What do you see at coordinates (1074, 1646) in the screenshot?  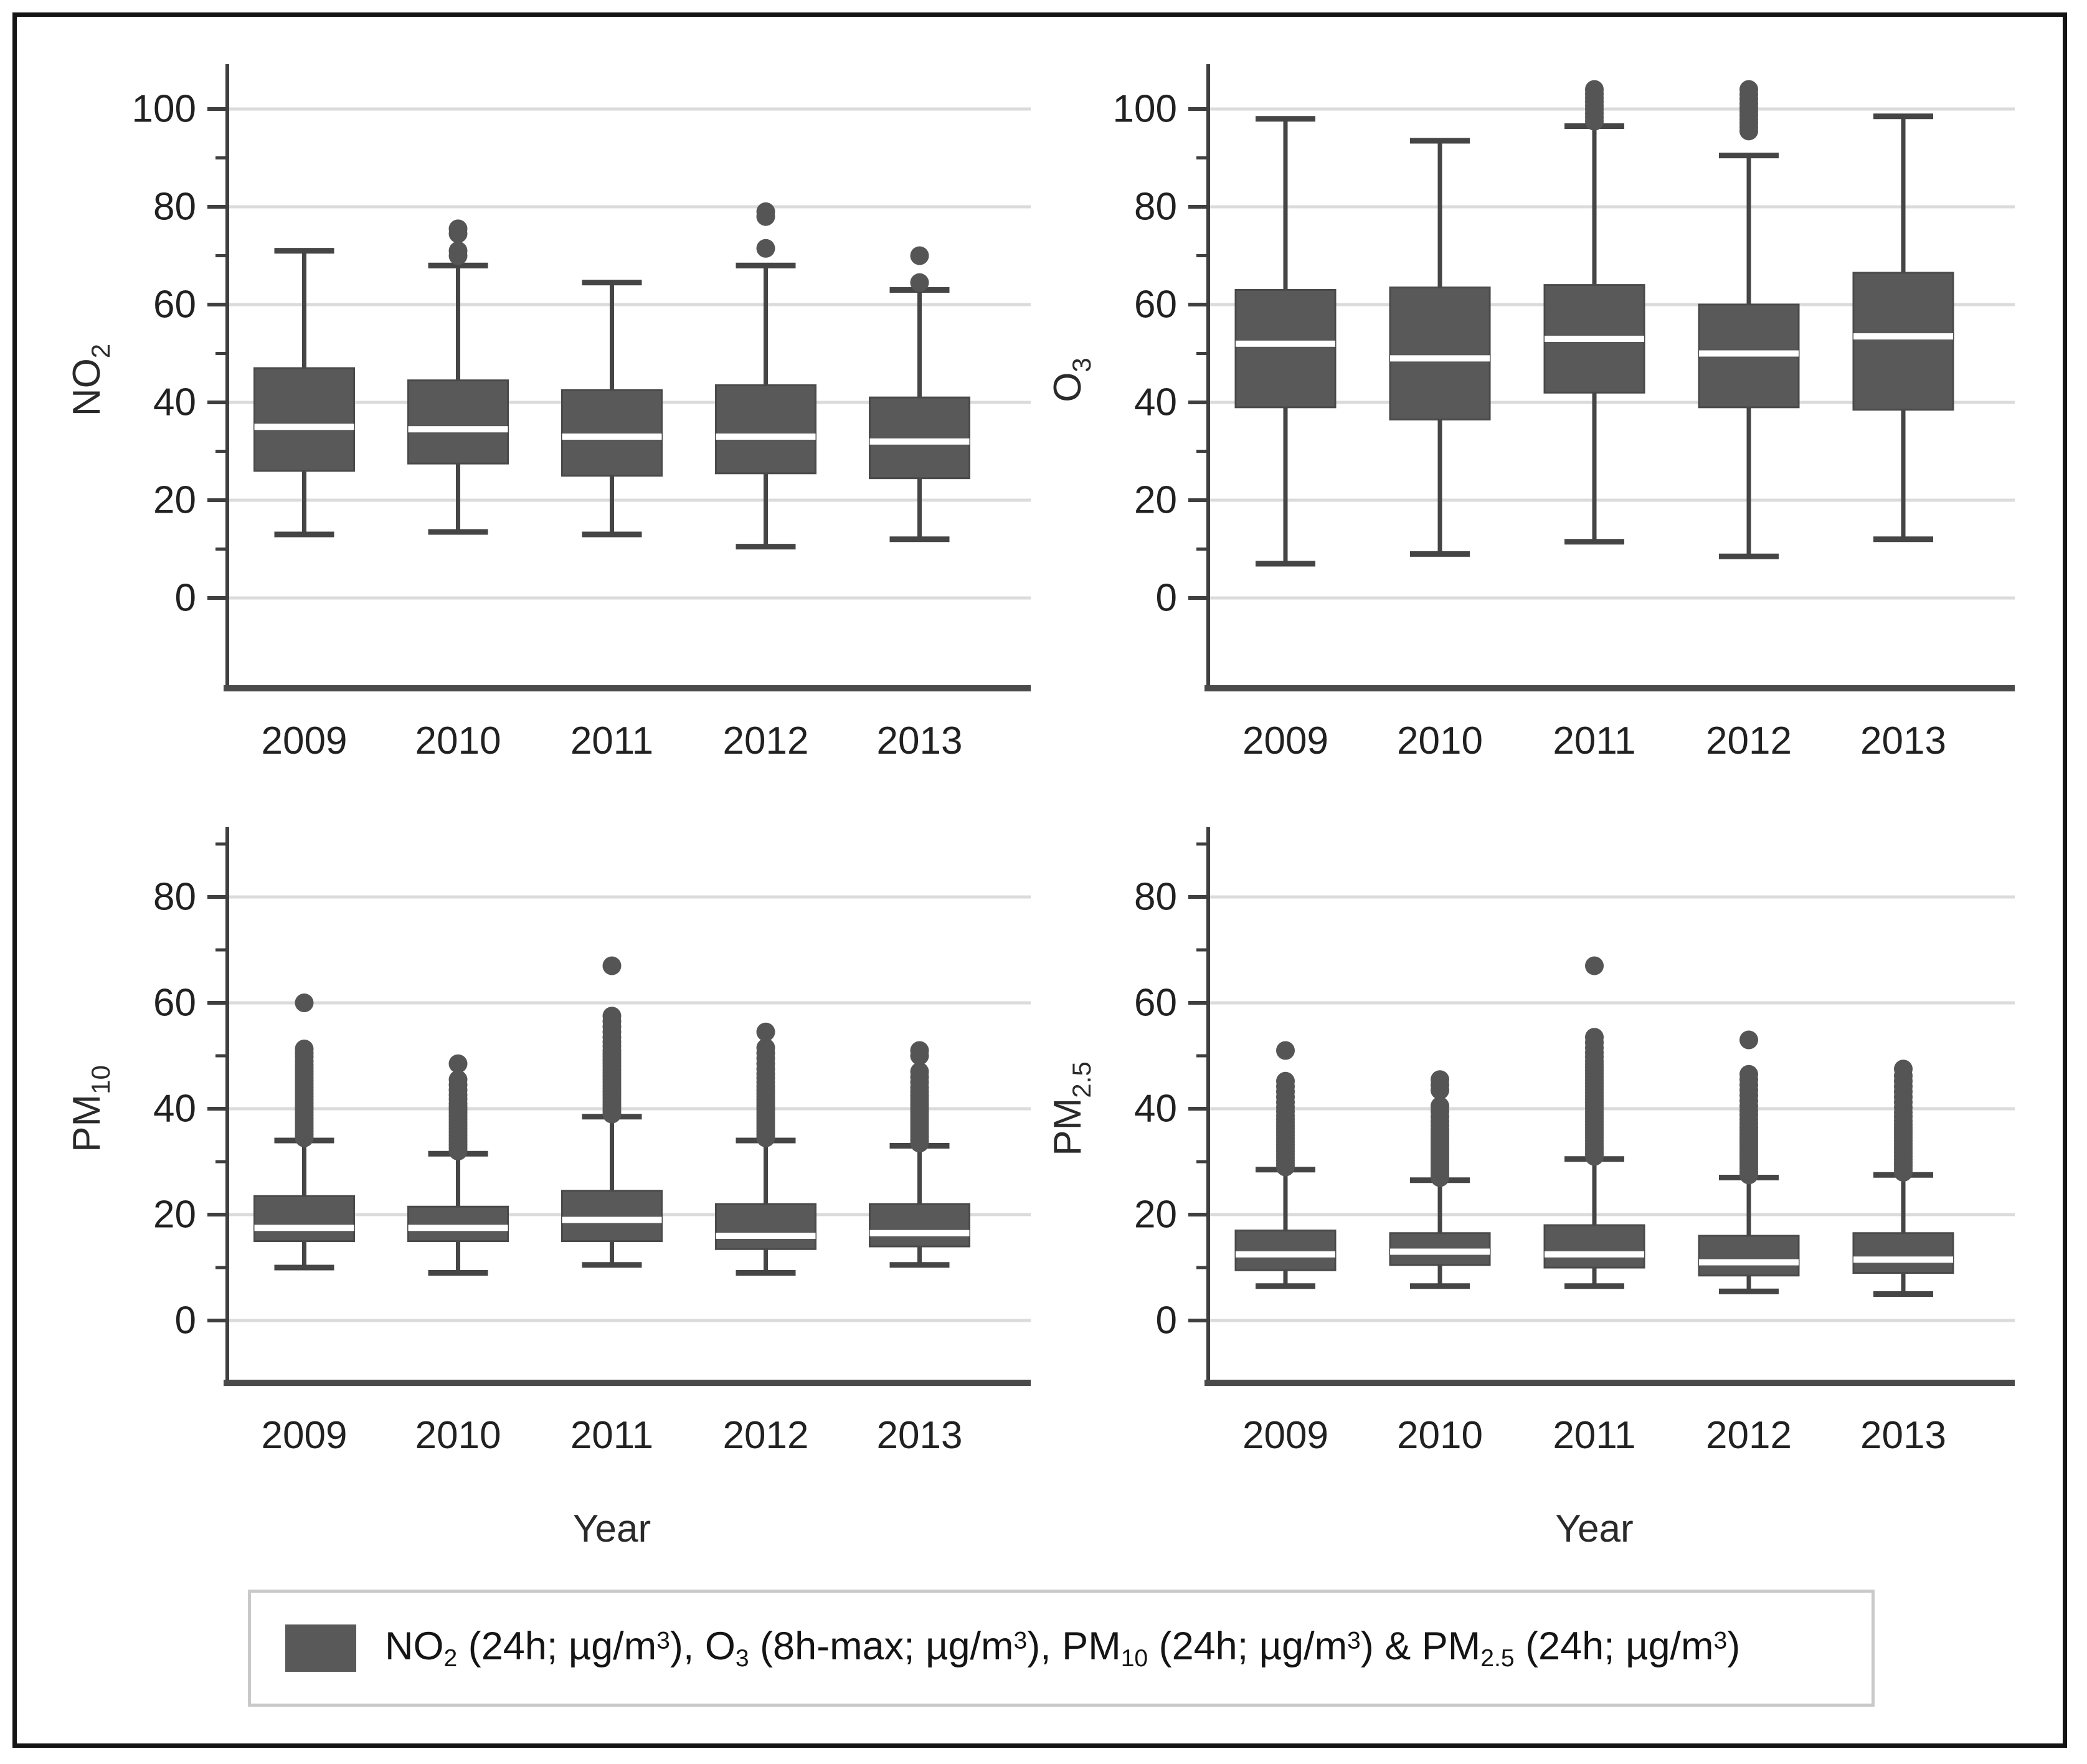 I see `legend-text-segment: ), PM` at bounding box center [1074, 1646].